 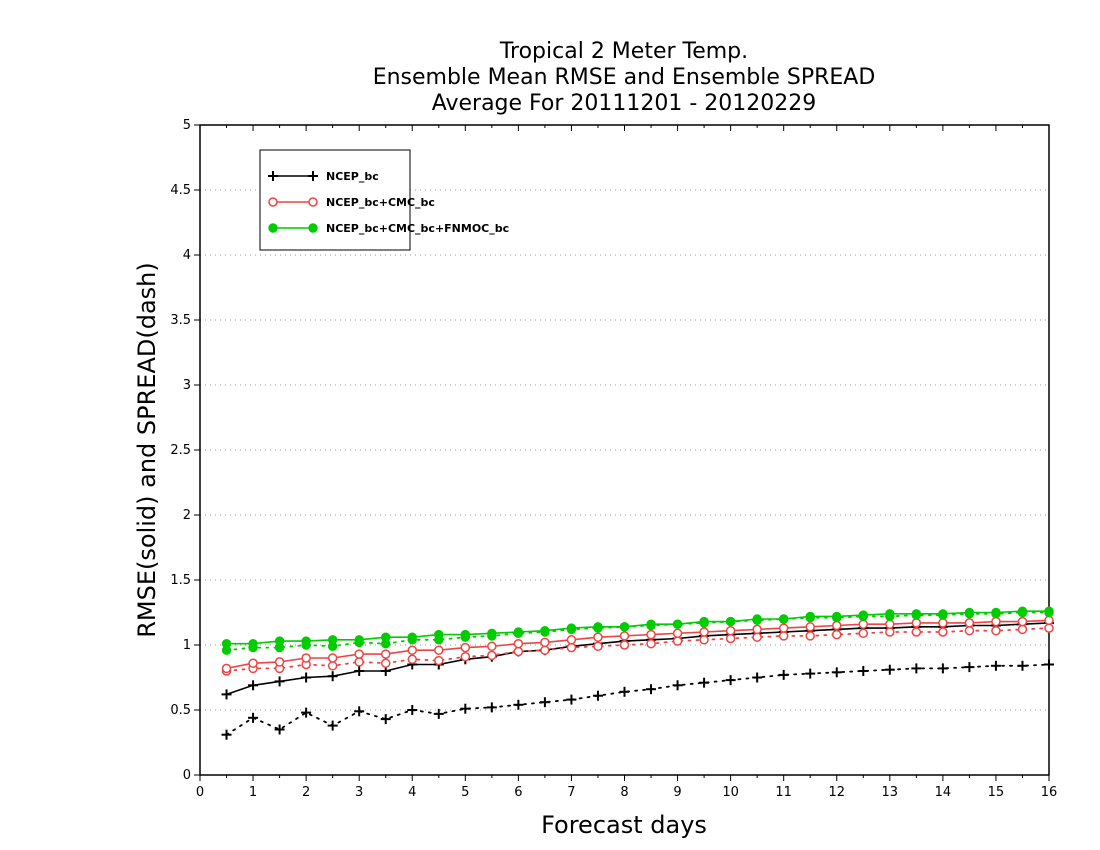 I want to click on x-tick-label: 13, so click(x=890, y=792).